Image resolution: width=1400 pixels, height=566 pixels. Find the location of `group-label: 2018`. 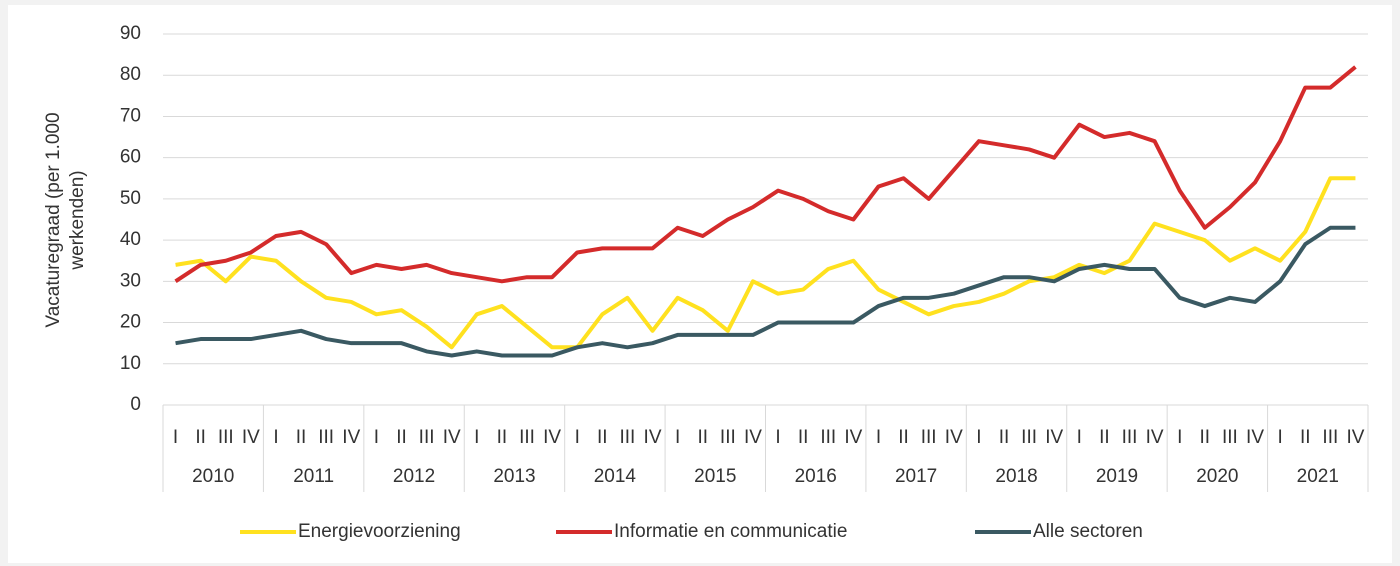

group-label: 2018 is located at coordinates (1016, 476).